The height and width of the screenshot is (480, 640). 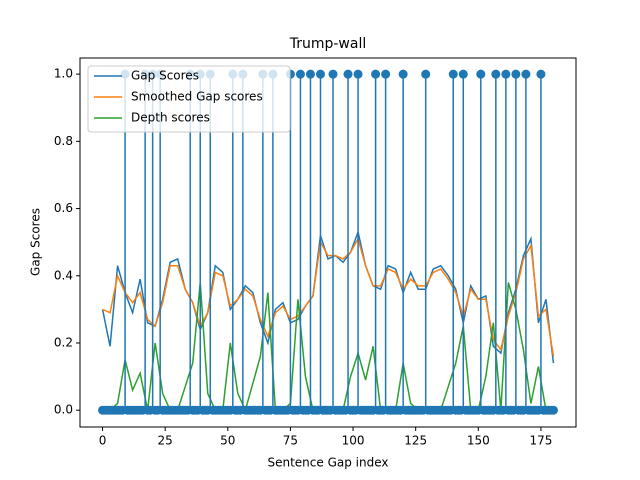 I want to click on x-tick-label: 100, so click(x=353, y=441).